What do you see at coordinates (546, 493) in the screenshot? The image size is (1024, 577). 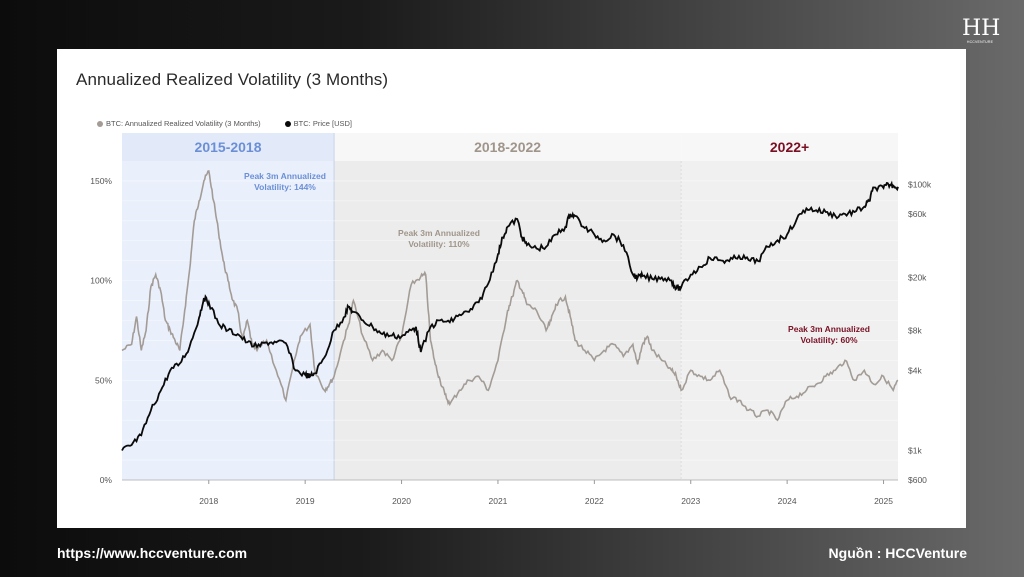 I see `x-ticks: 2018 2019 2020 2021 2022 2023 2024 2025` at bounding box center [546, 493].